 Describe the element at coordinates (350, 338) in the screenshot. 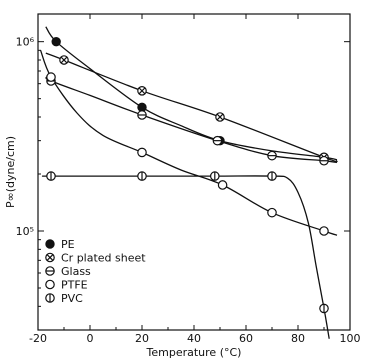

I see `x-tick-label: 100` at that location.